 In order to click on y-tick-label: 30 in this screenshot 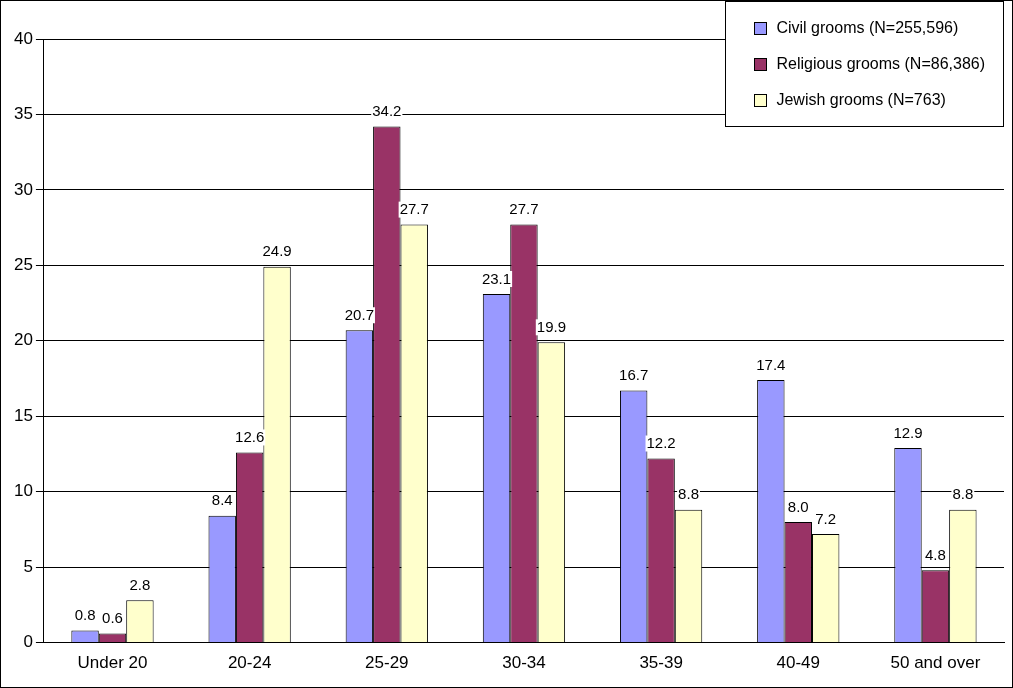, I will do `click(23, 189)`.